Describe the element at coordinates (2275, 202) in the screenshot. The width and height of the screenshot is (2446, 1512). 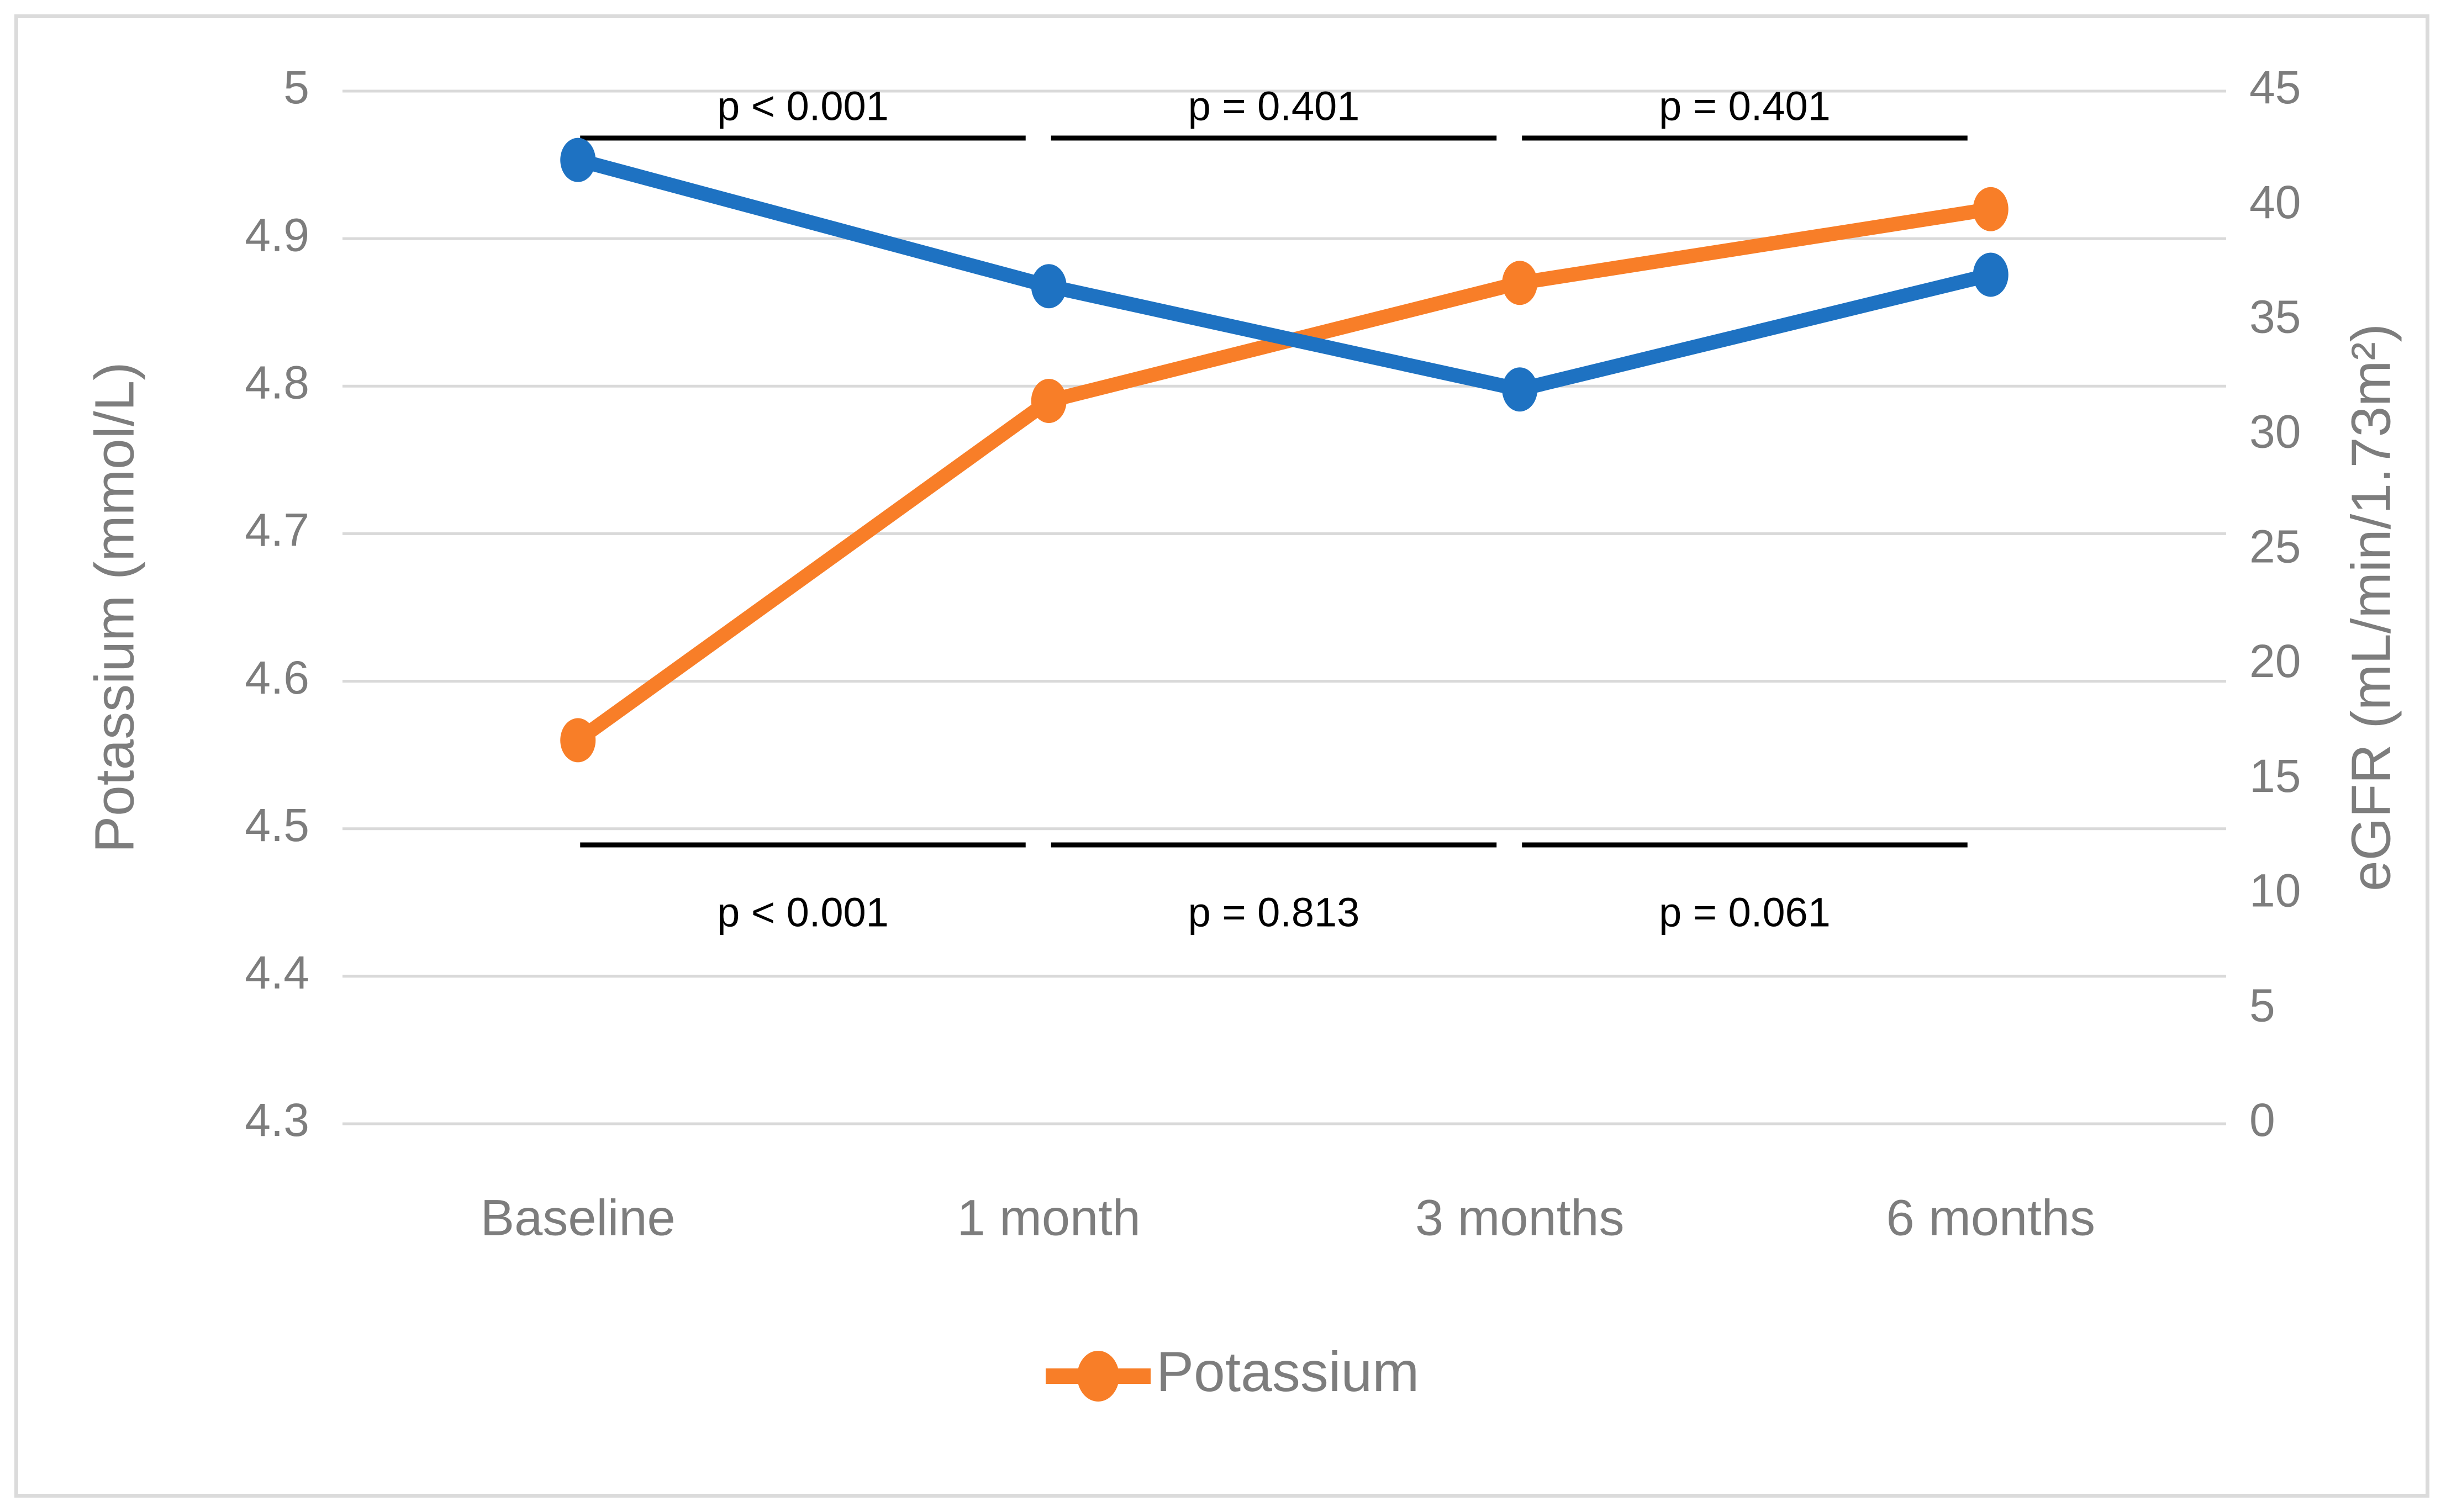
I see `right-axis-tick-label: 40` at that location.